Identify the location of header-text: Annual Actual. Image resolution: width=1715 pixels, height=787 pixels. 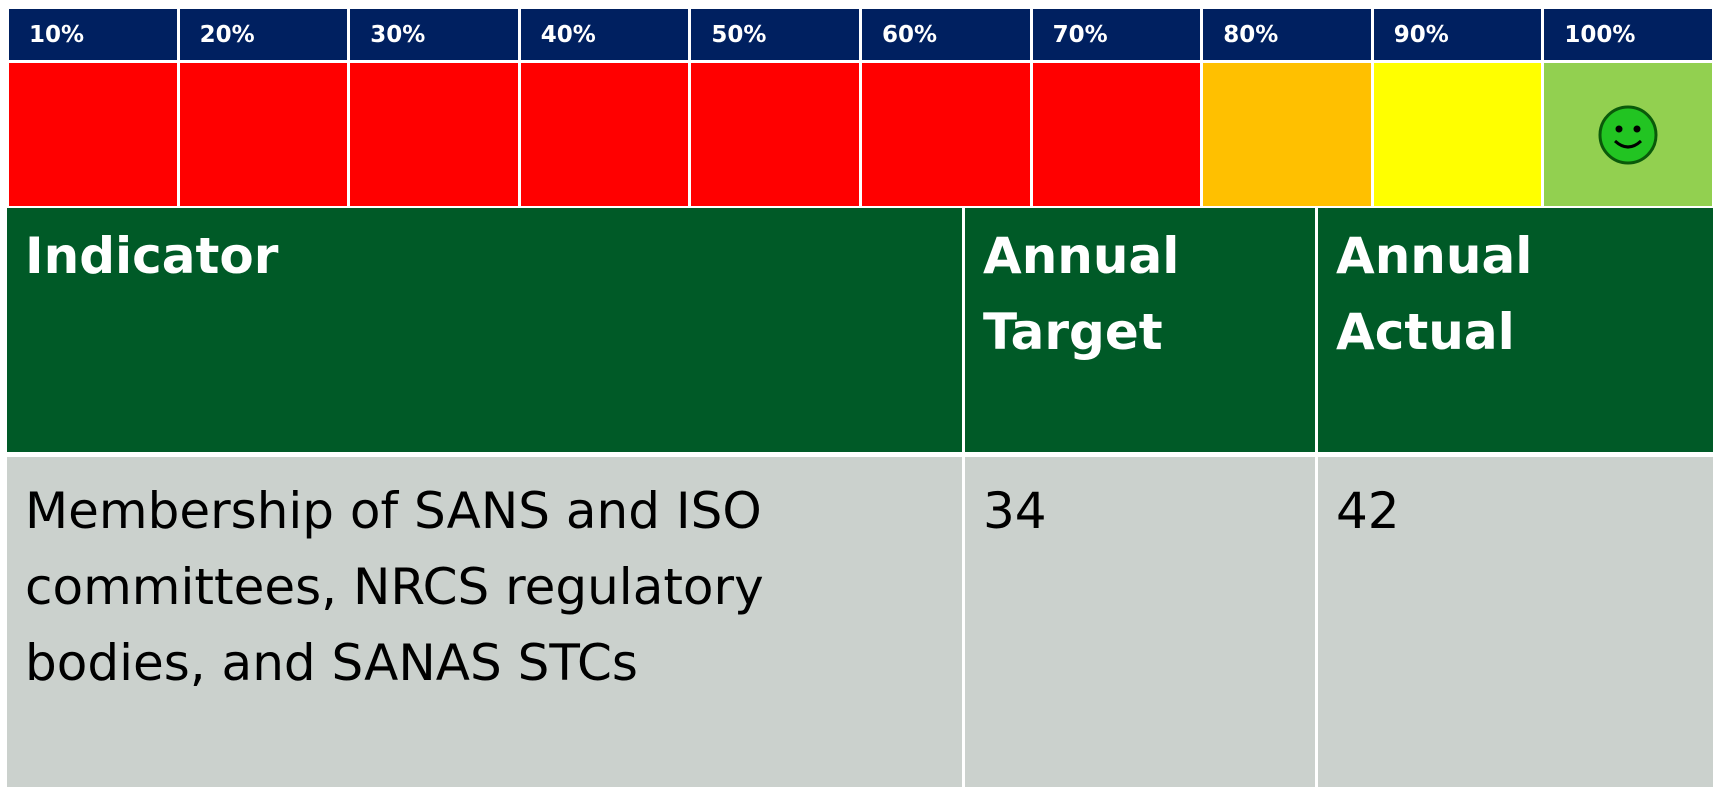
(1434, 294).